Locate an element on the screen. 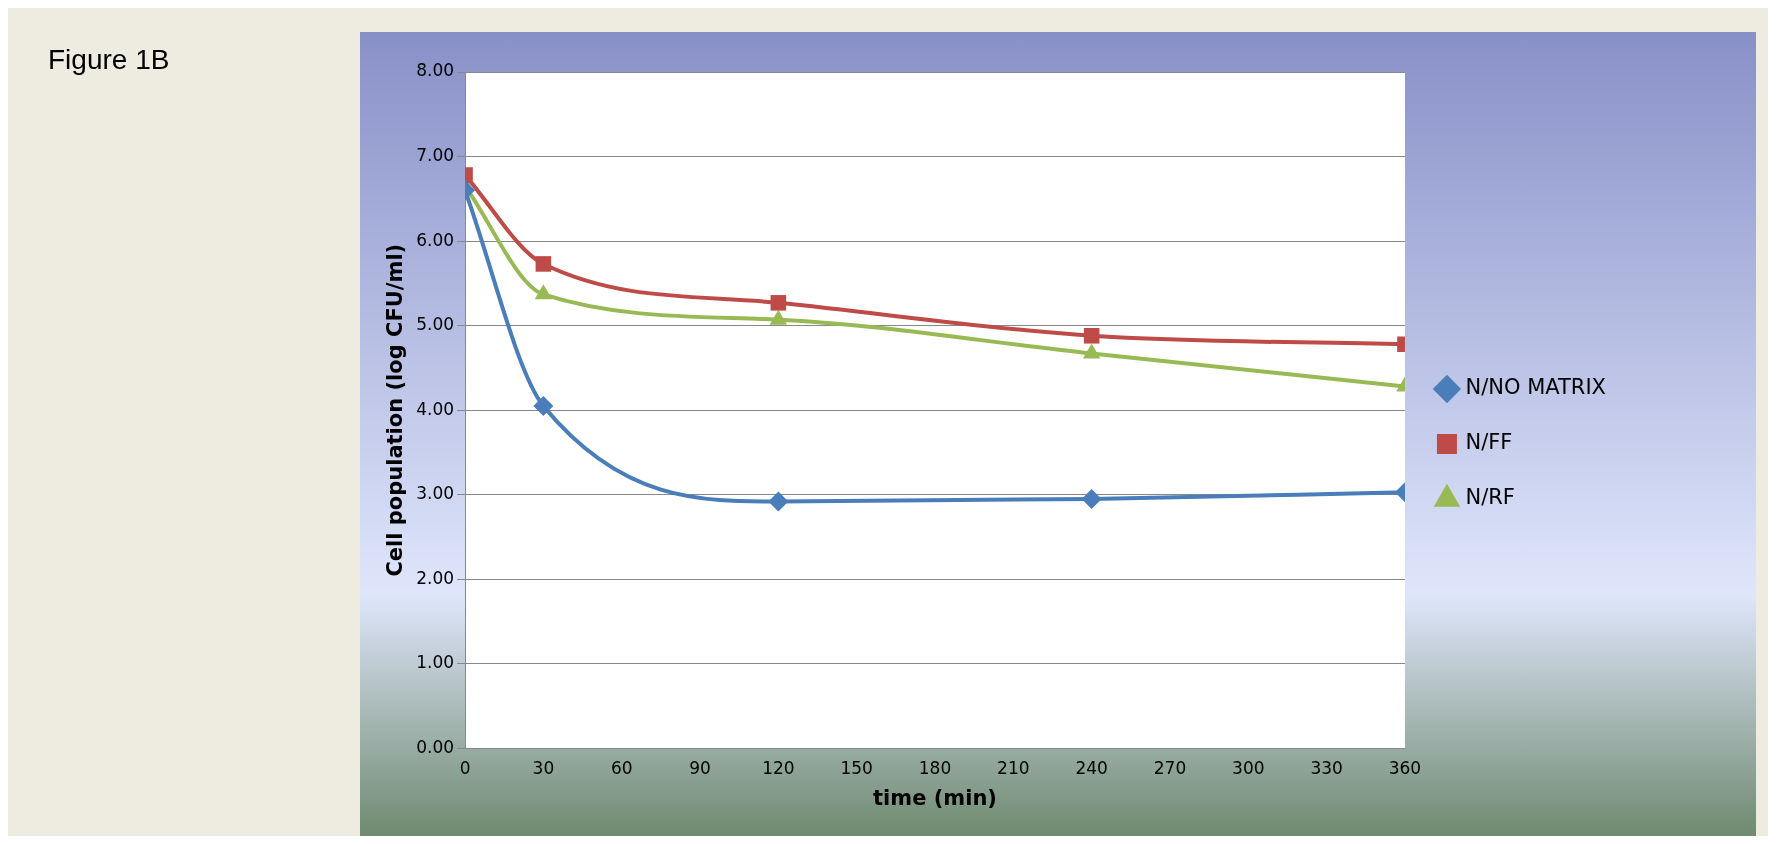 The image size is (1776, 844). y-tick-label: 1.00 is located at coordinates (435, 662).